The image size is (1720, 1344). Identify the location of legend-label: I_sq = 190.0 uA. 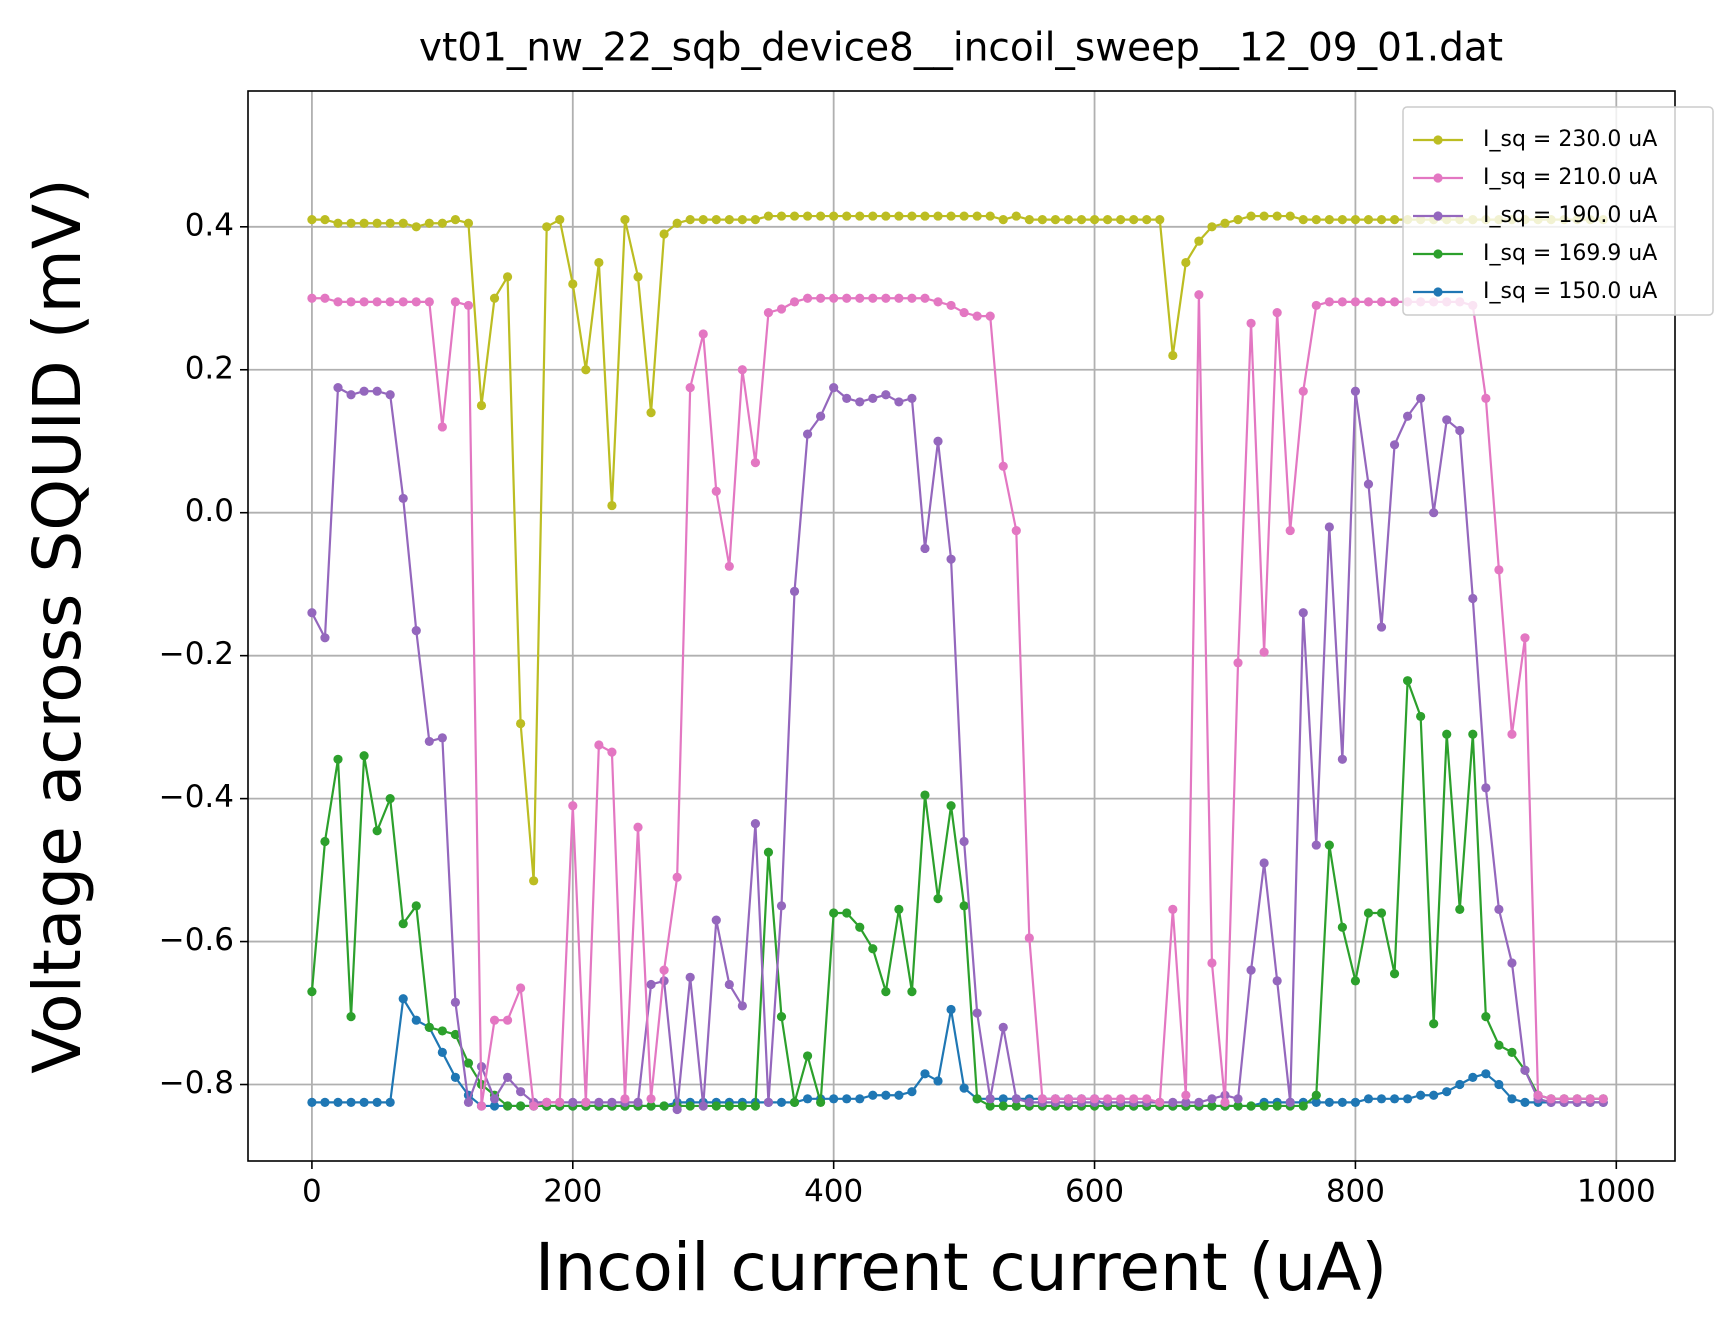
(1570, 215).